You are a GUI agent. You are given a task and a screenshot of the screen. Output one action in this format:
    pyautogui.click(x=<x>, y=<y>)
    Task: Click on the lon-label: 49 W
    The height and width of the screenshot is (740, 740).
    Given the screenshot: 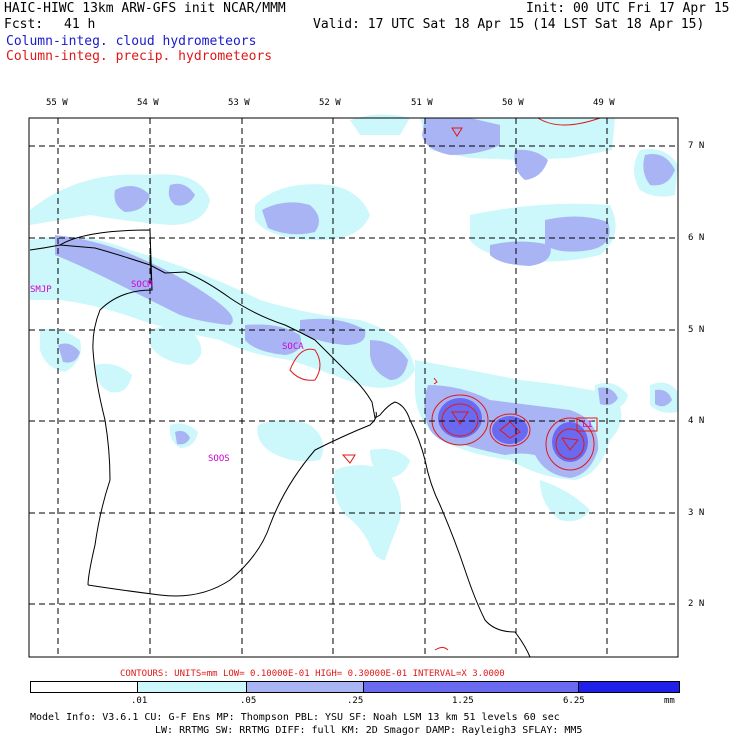 What is the action you would take?
    pyautogui.click(x=604, y=103)
    